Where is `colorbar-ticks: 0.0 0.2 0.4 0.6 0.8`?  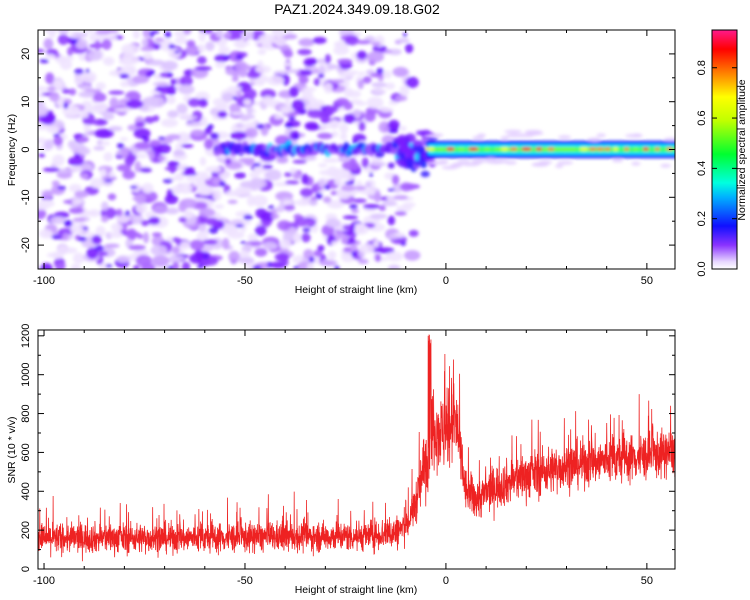
colorbar-ticks: 0.0 0.2 0.4 0.6 0.8 is located at coordinates (716, 168).